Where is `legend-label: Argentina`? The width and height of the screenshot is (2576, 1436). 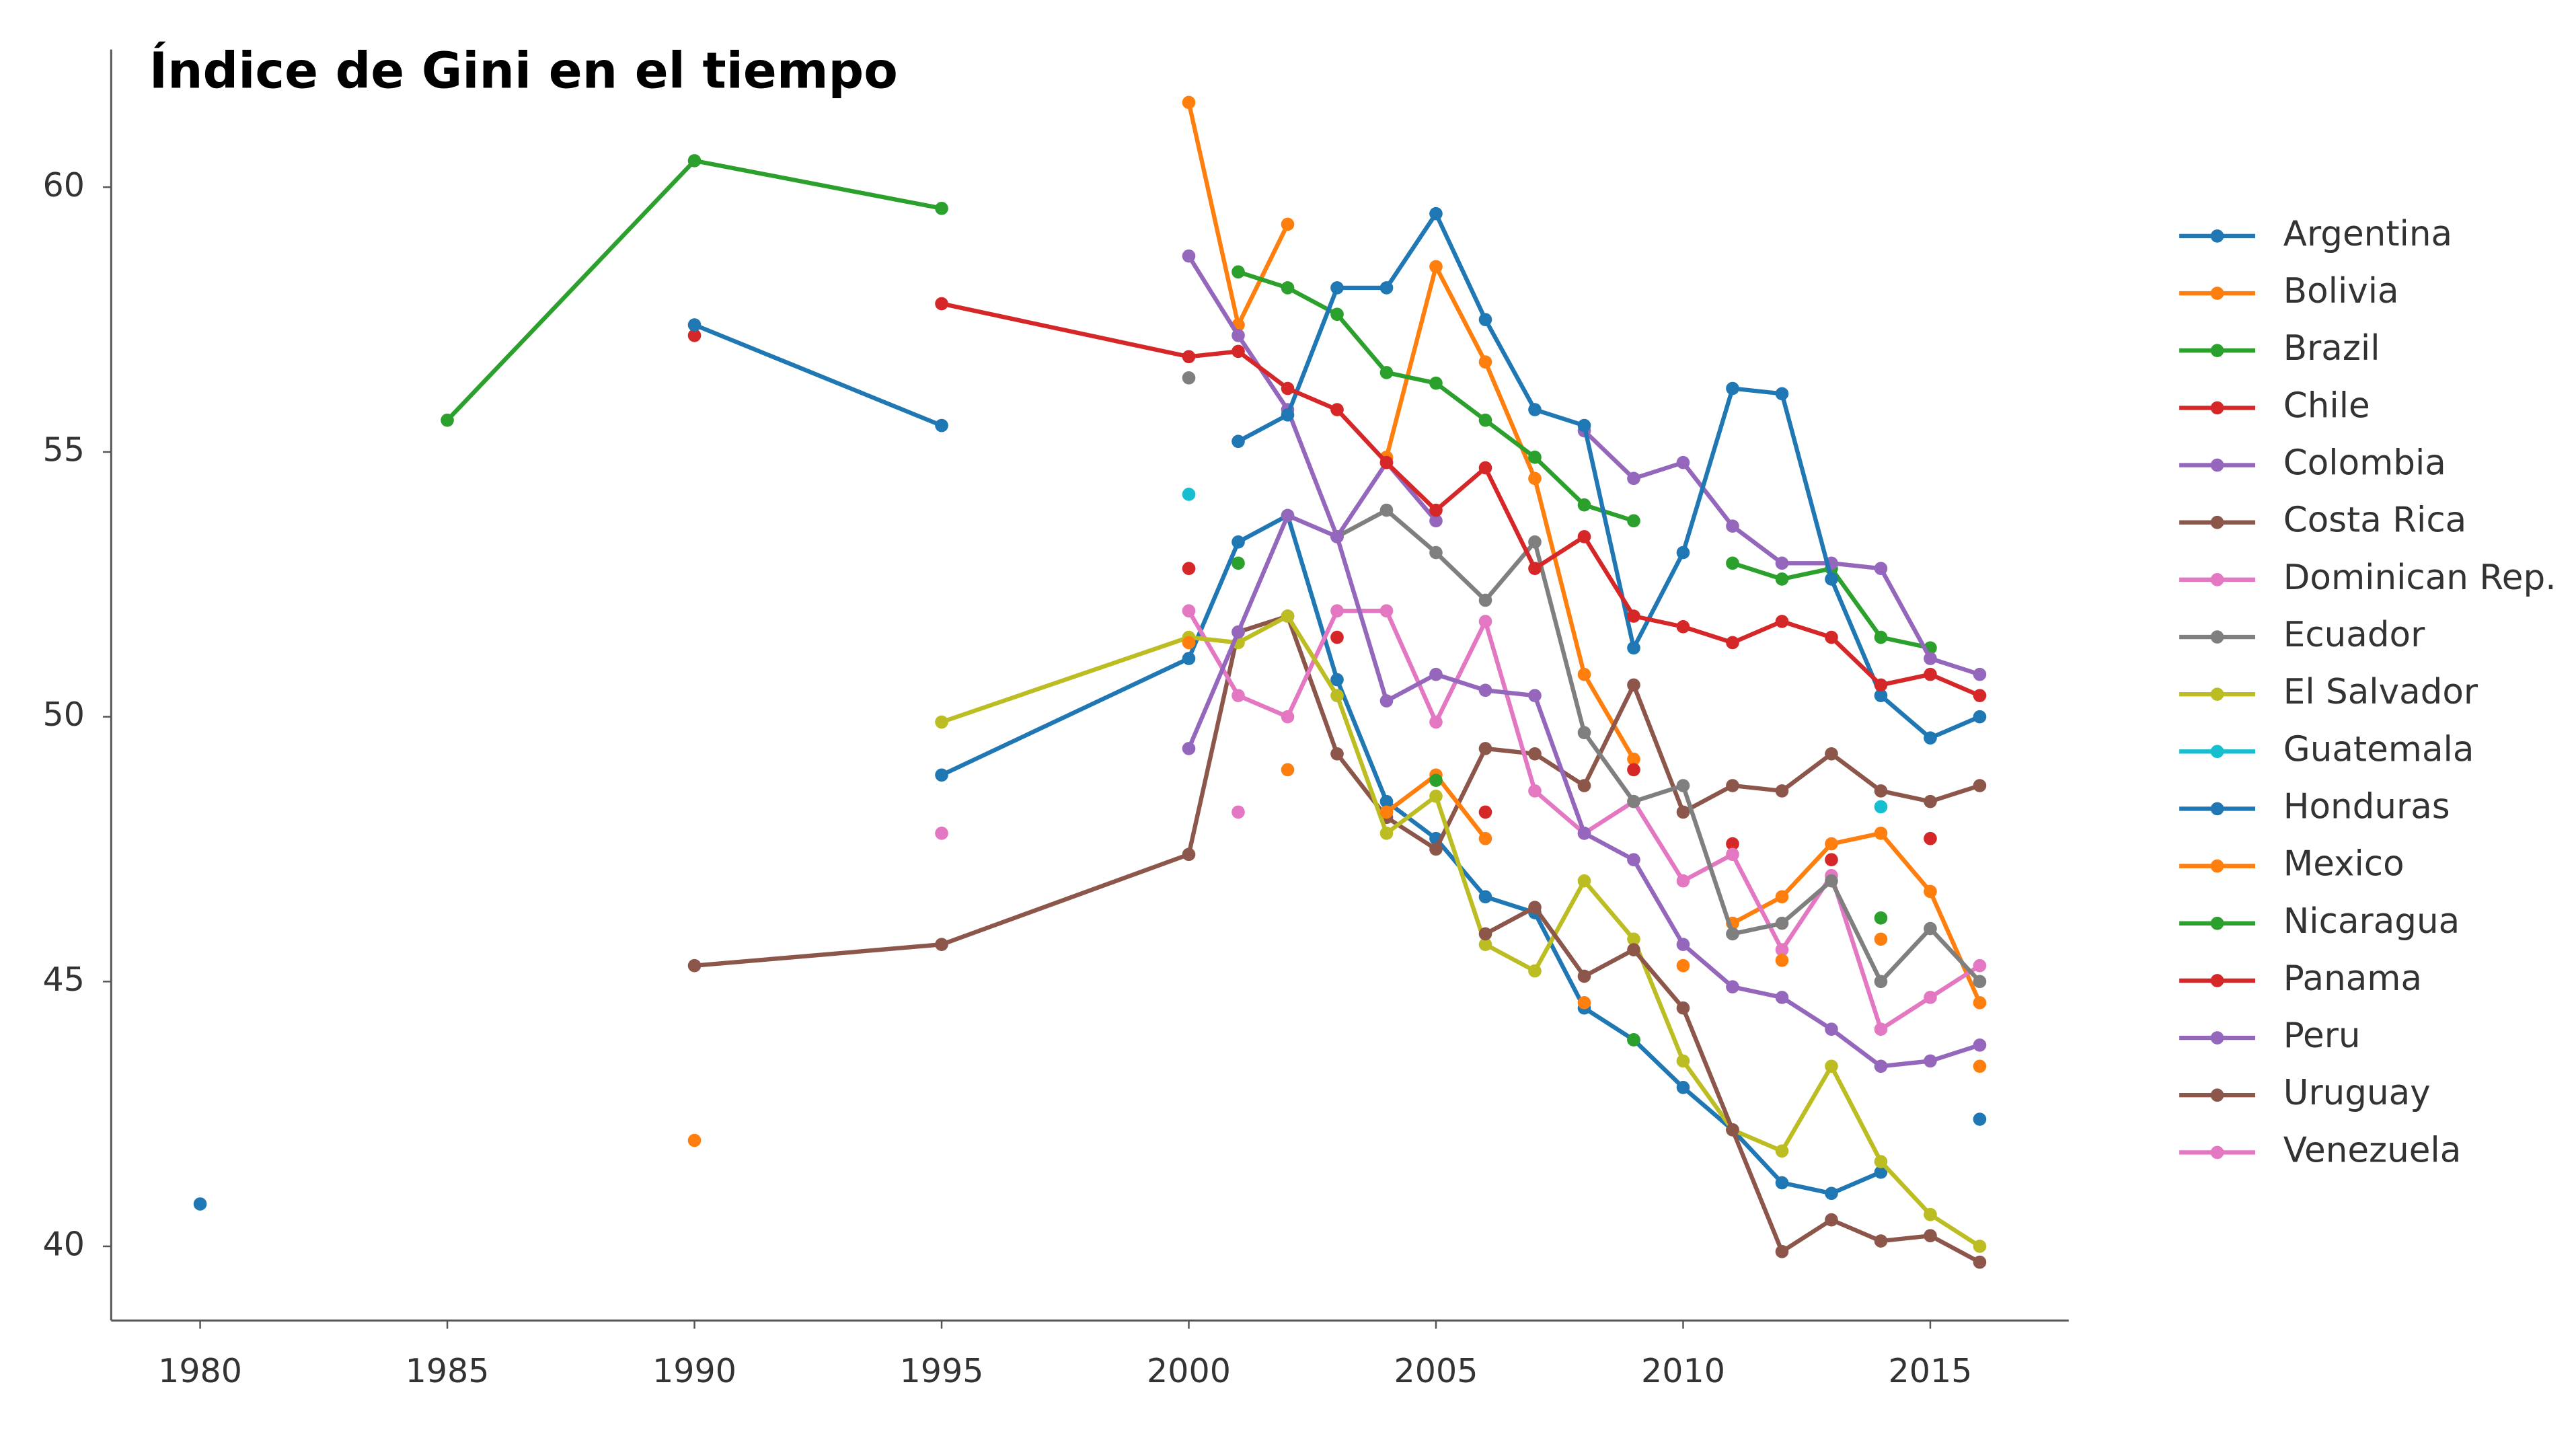 legend-label: Argentina is located at coordinates (2367, 234).